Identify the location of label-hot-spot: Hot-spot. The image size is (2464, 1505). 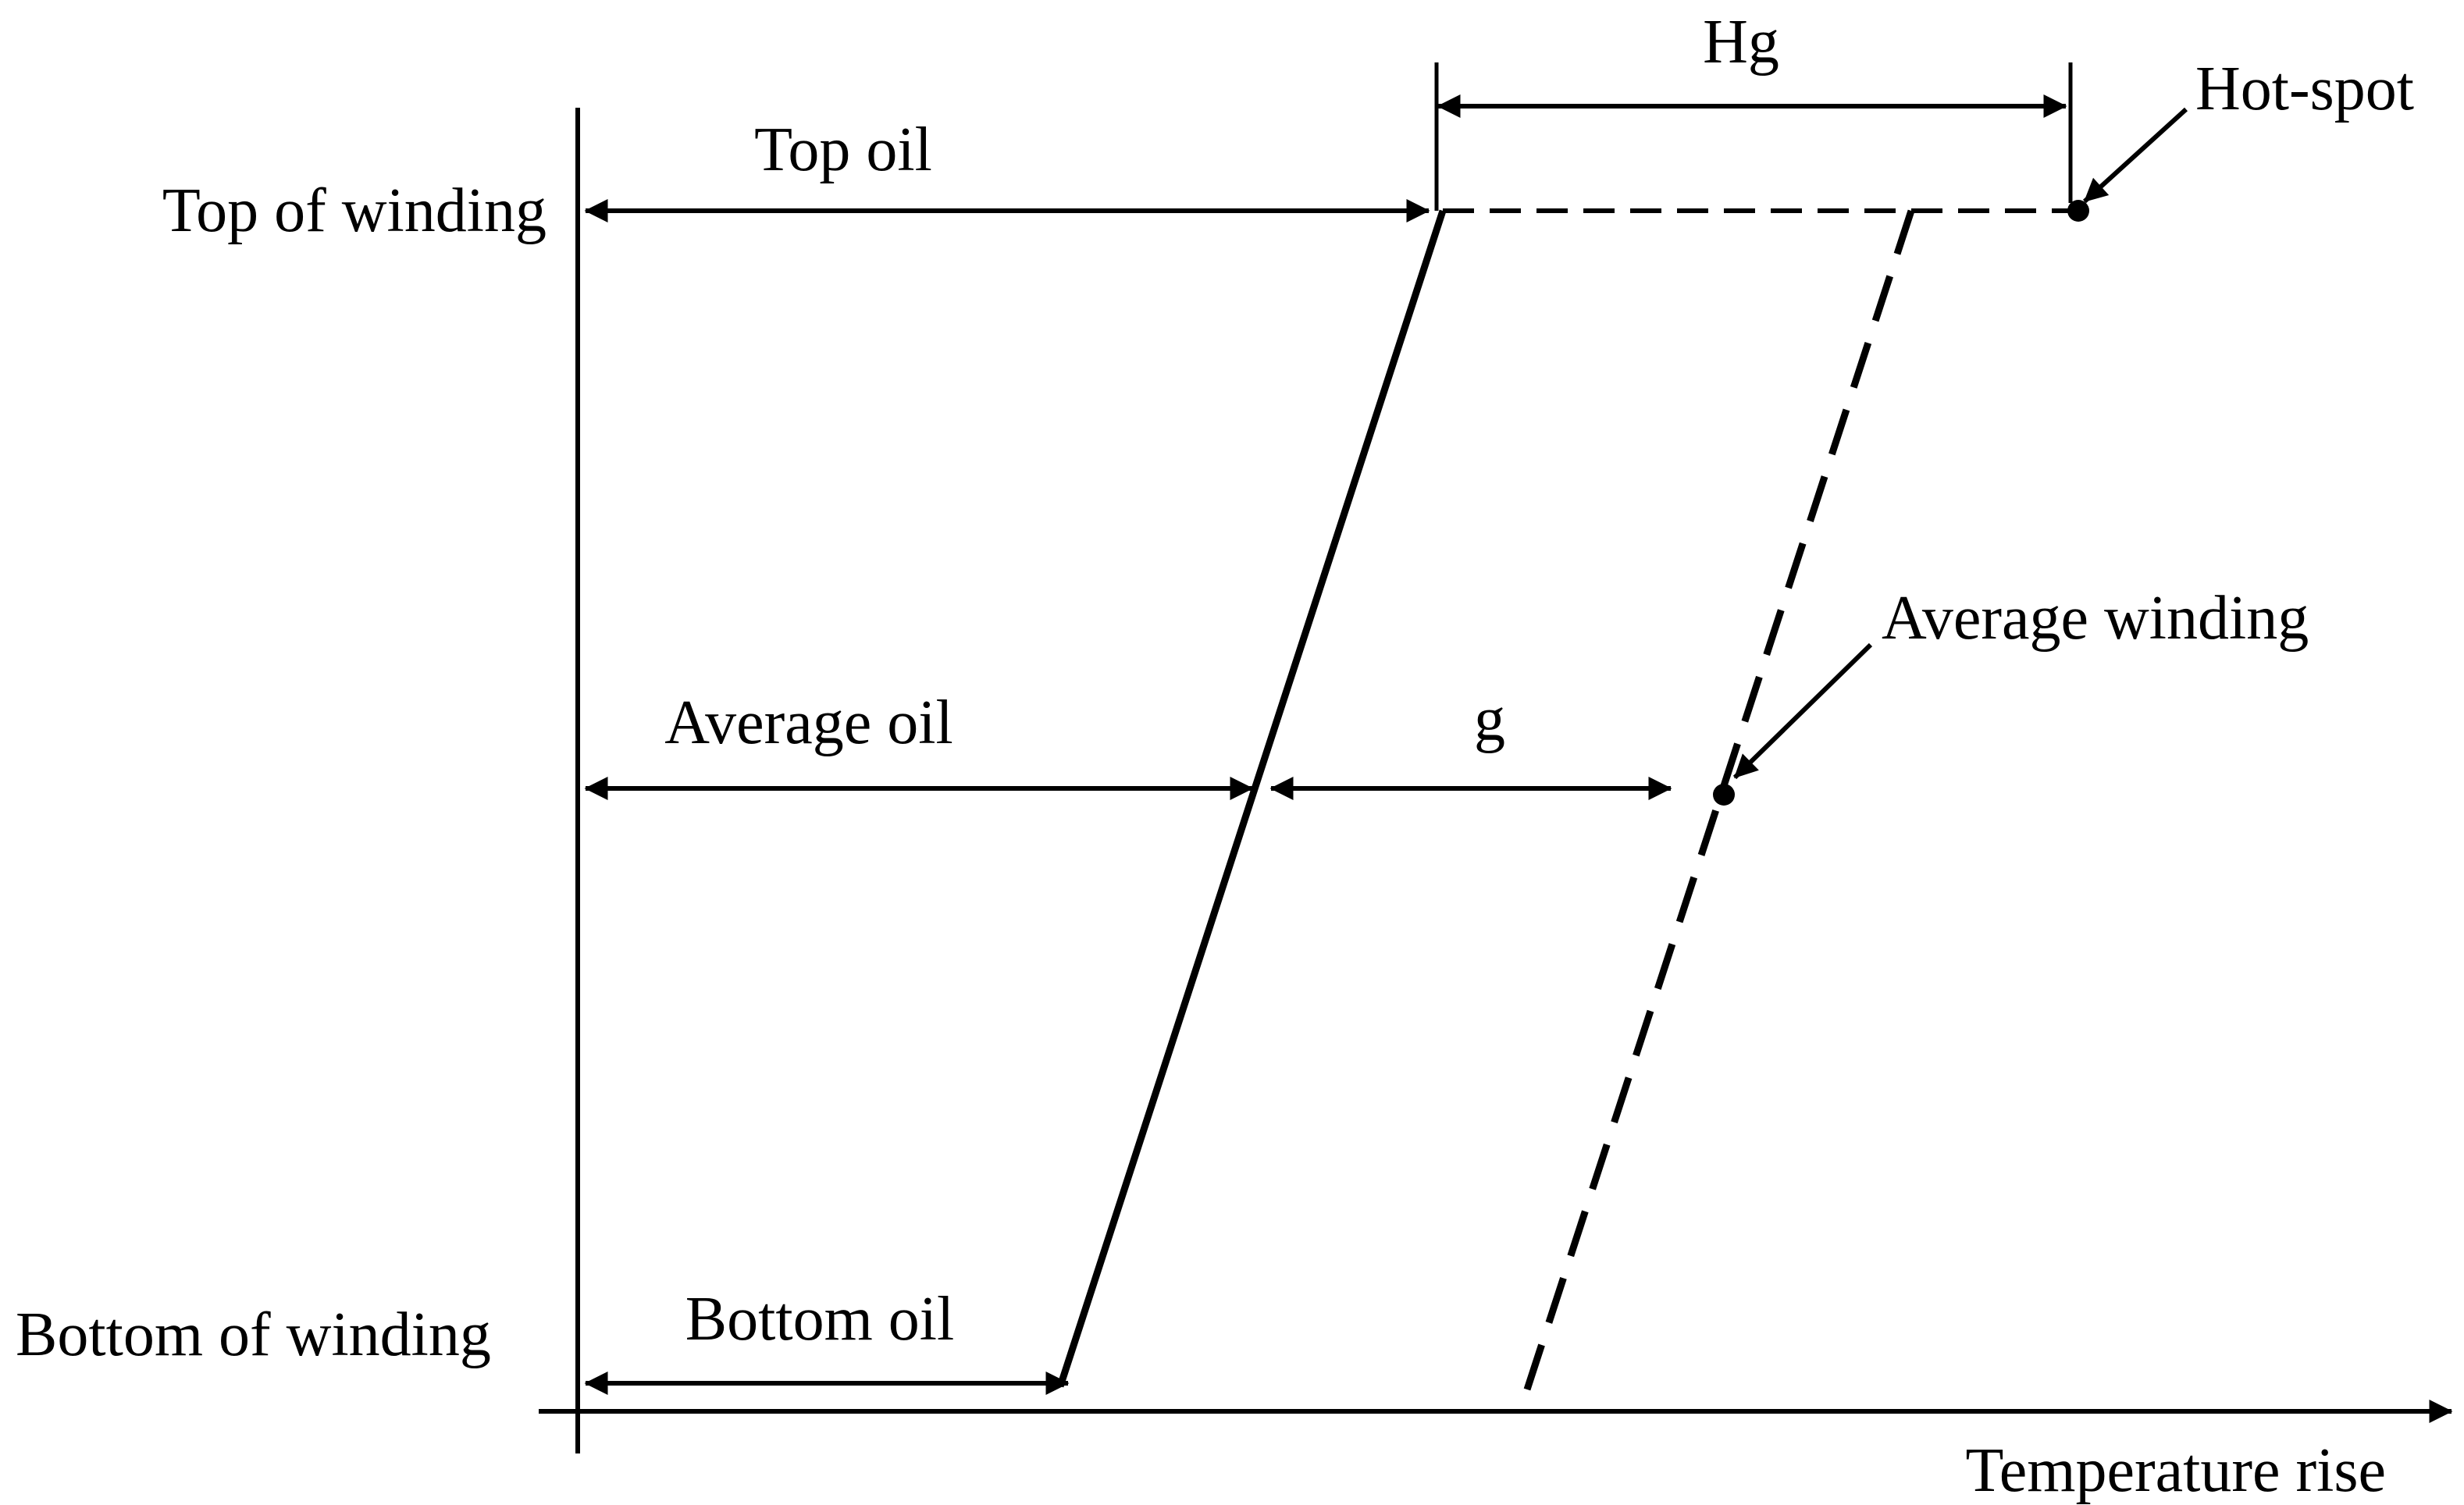
(2305, 89).